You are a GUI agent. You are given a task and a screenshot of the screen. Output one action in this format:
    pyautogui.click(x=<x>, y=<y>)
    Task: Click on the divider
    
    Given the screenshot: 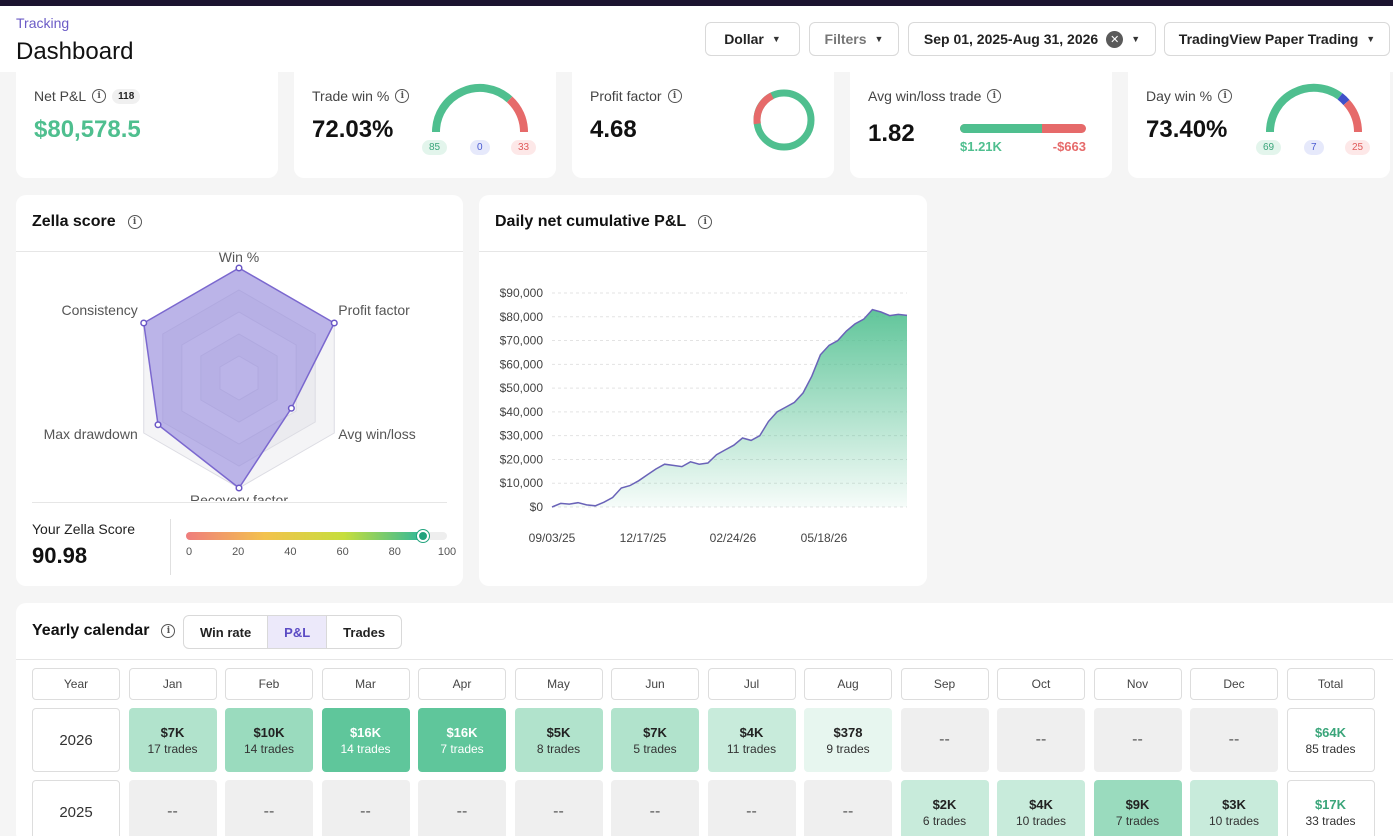 What is the action you would take?
    pyautogui.click(x=703, y=251)
    